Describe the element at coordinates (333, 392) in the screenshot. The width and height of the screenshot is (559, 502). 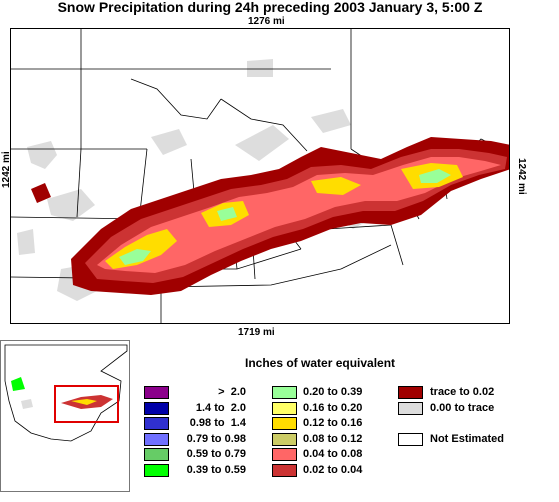
I see `legend-label: 0.20 to 0.39` at that location.